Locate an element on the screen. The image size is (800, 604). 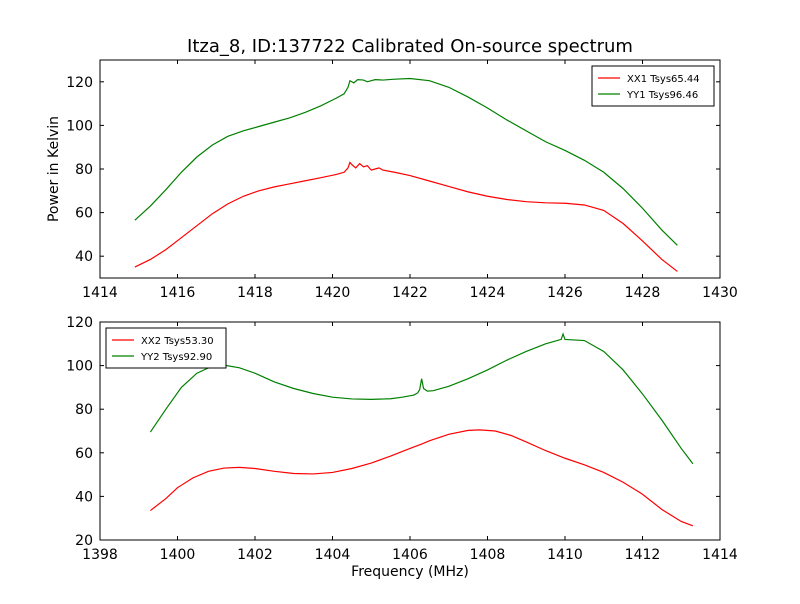
bottom-x-tick-label: 1406 is located at coordinates (410, 555).